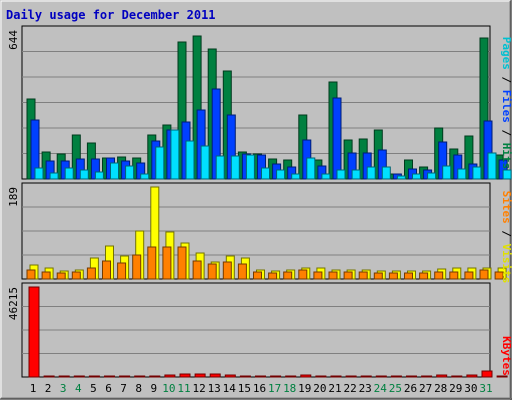 Image resolution: width=512 pixels, height=400 pixels. What do you see at coordinates (334, 388) in the screenshot?
I see `x-tick-label: 21` at bounding box center [334, 388].